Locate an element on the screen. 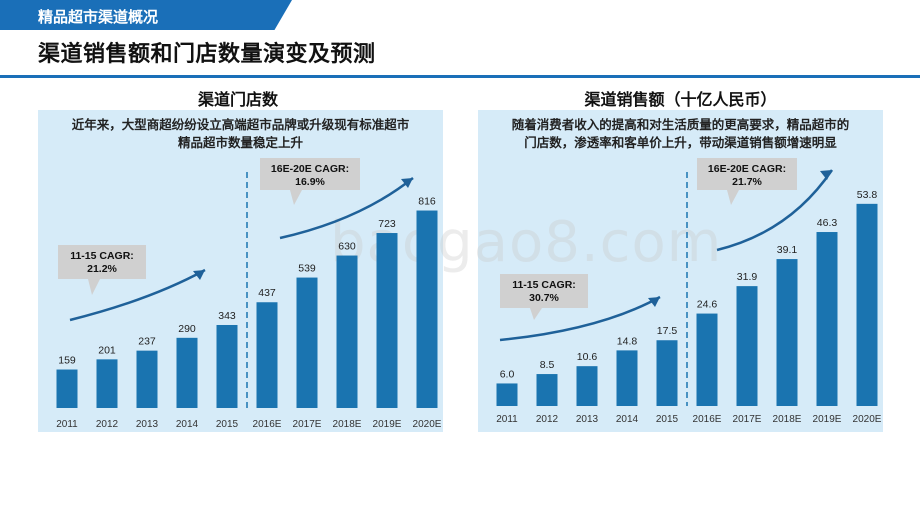 The image size is (920, 518). title-divider is located at coordinates (460, 76).